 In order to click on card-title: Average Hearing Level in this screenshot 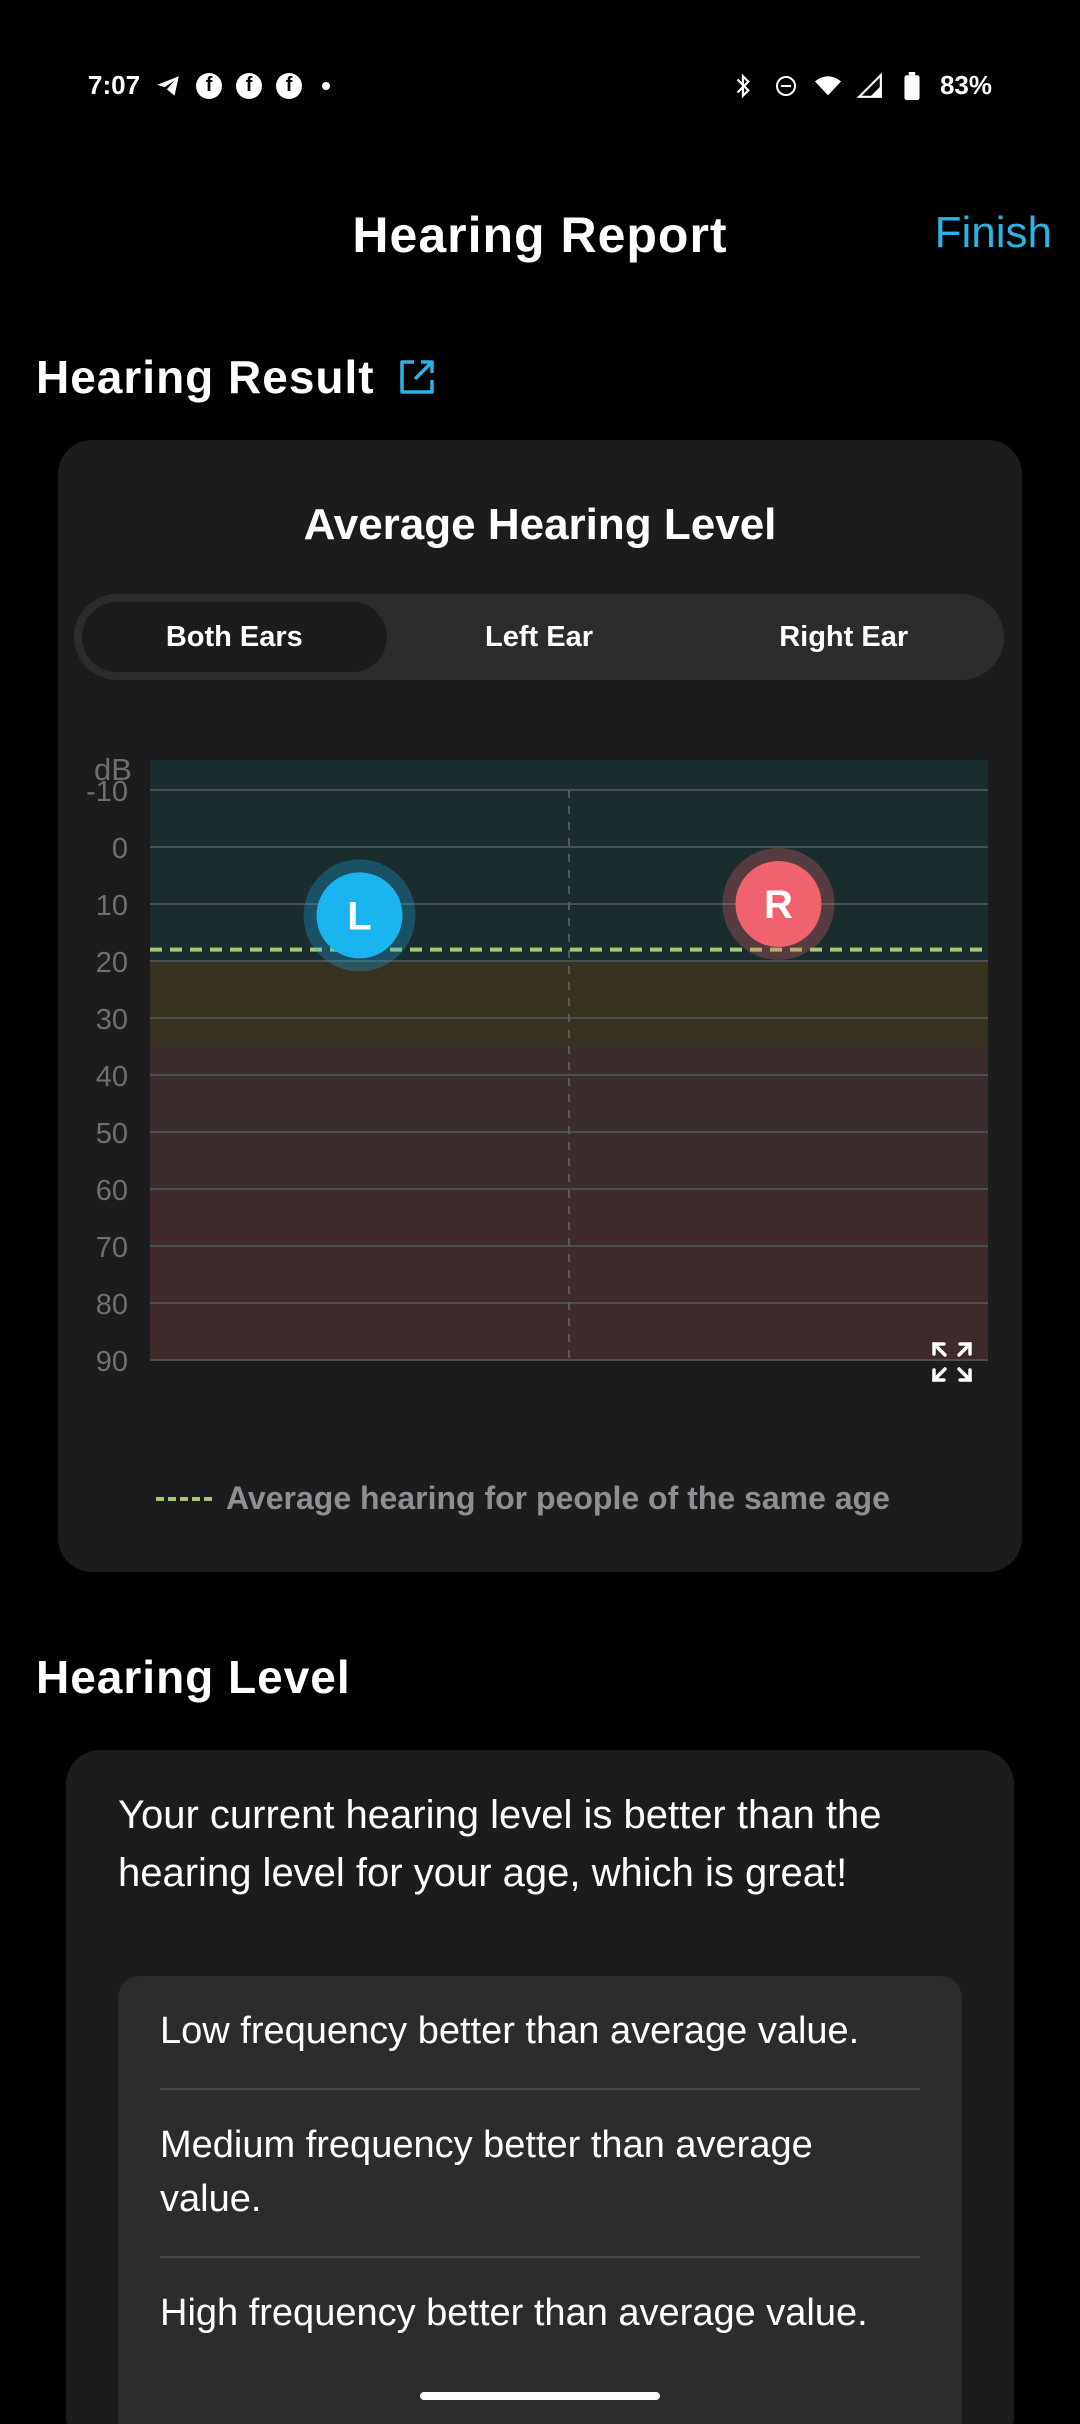, I will do `click(540, 524)`.